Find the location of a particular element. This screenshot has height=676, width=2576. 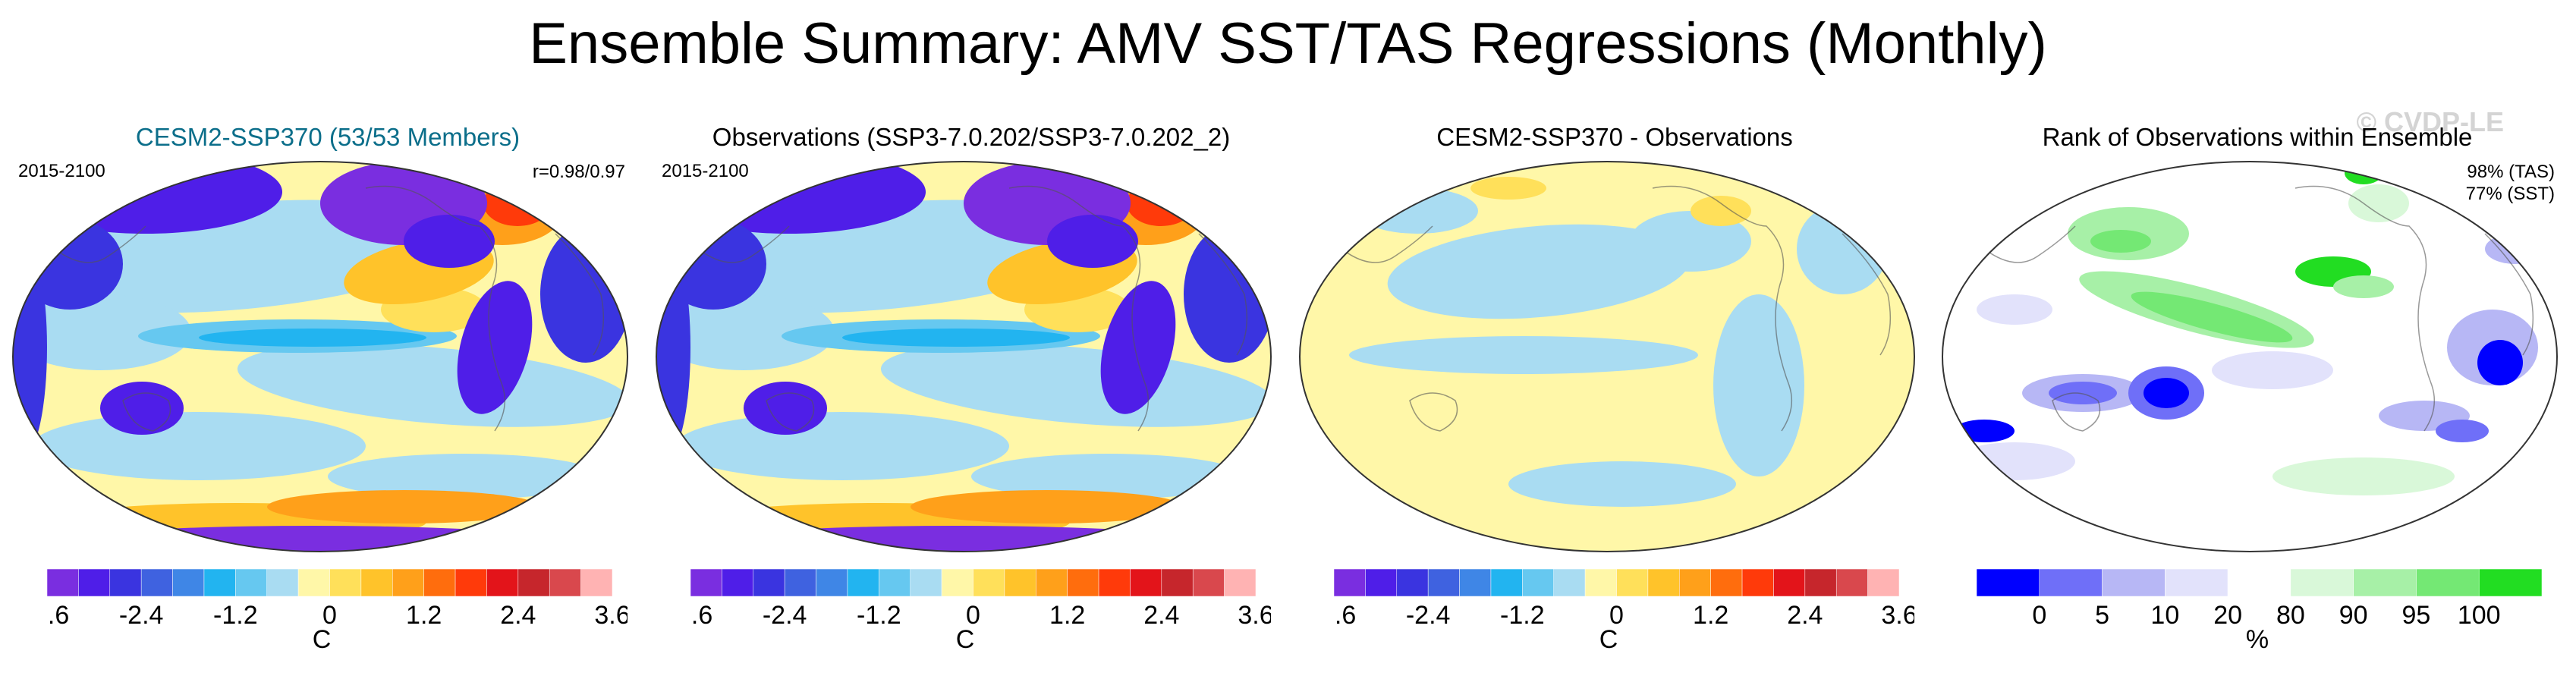

panel-title: CESM2-SSP370 - Observations is located at coordinates (1614, 137).